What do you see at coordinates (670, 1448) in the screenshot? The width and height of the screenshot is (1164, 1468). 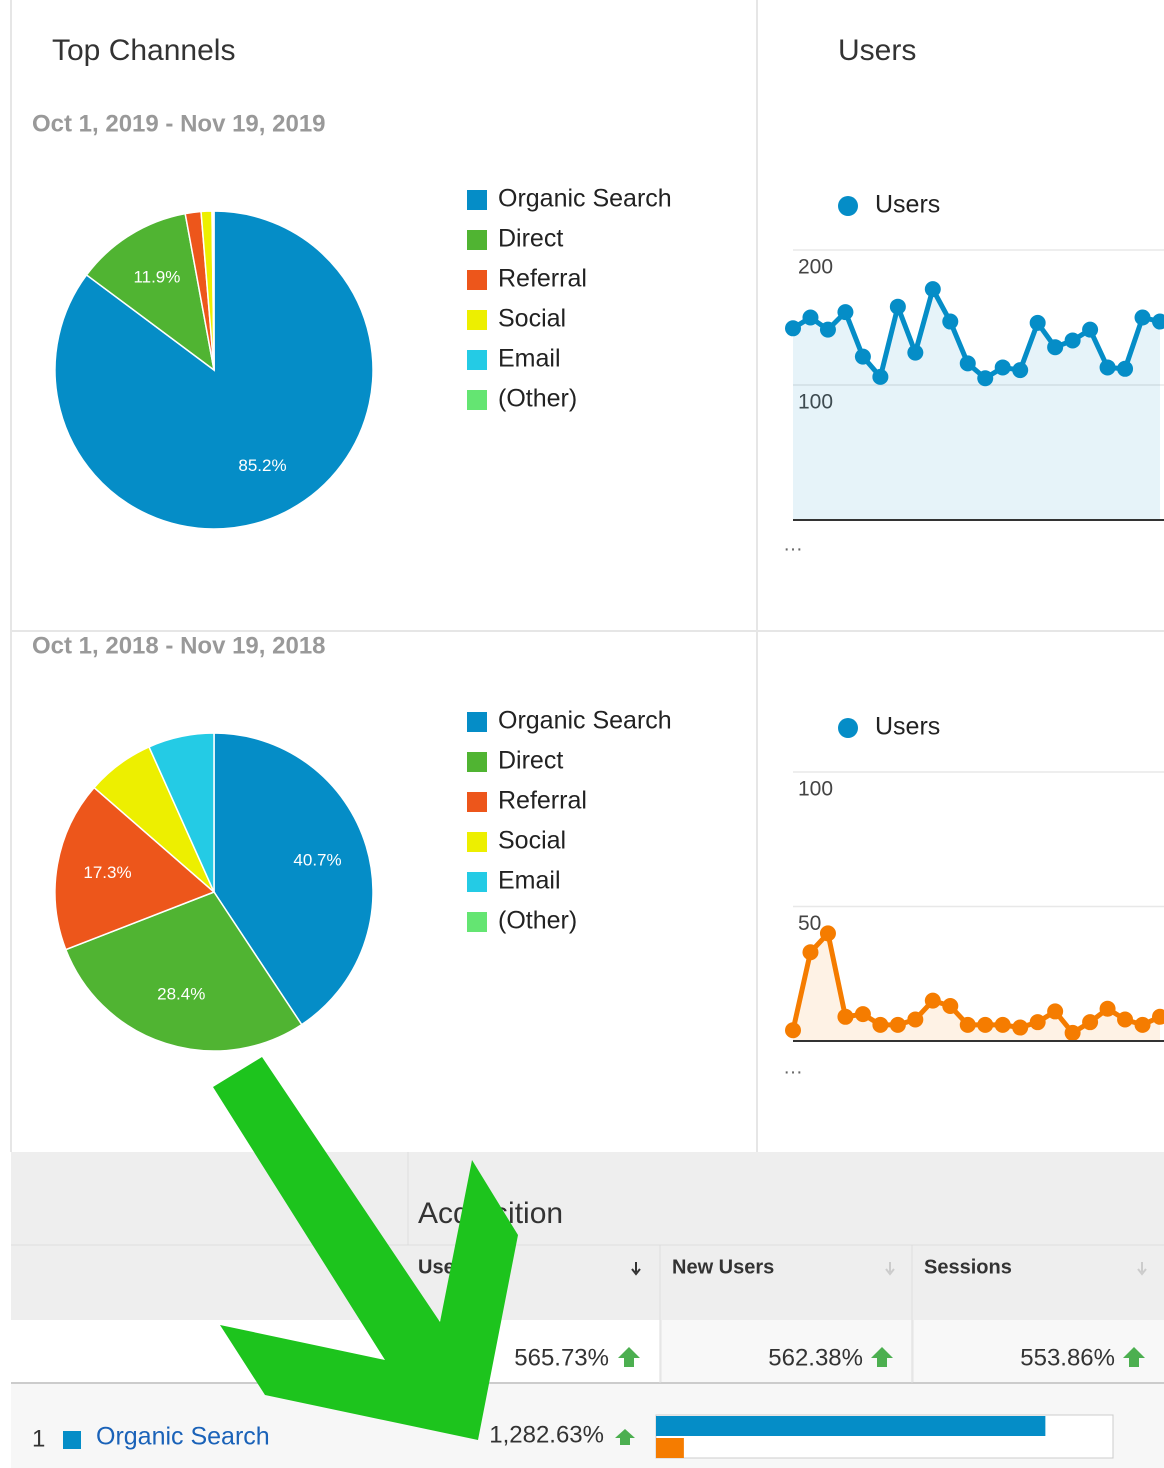 I see `row-bar` at bounding box center [670, 1448].